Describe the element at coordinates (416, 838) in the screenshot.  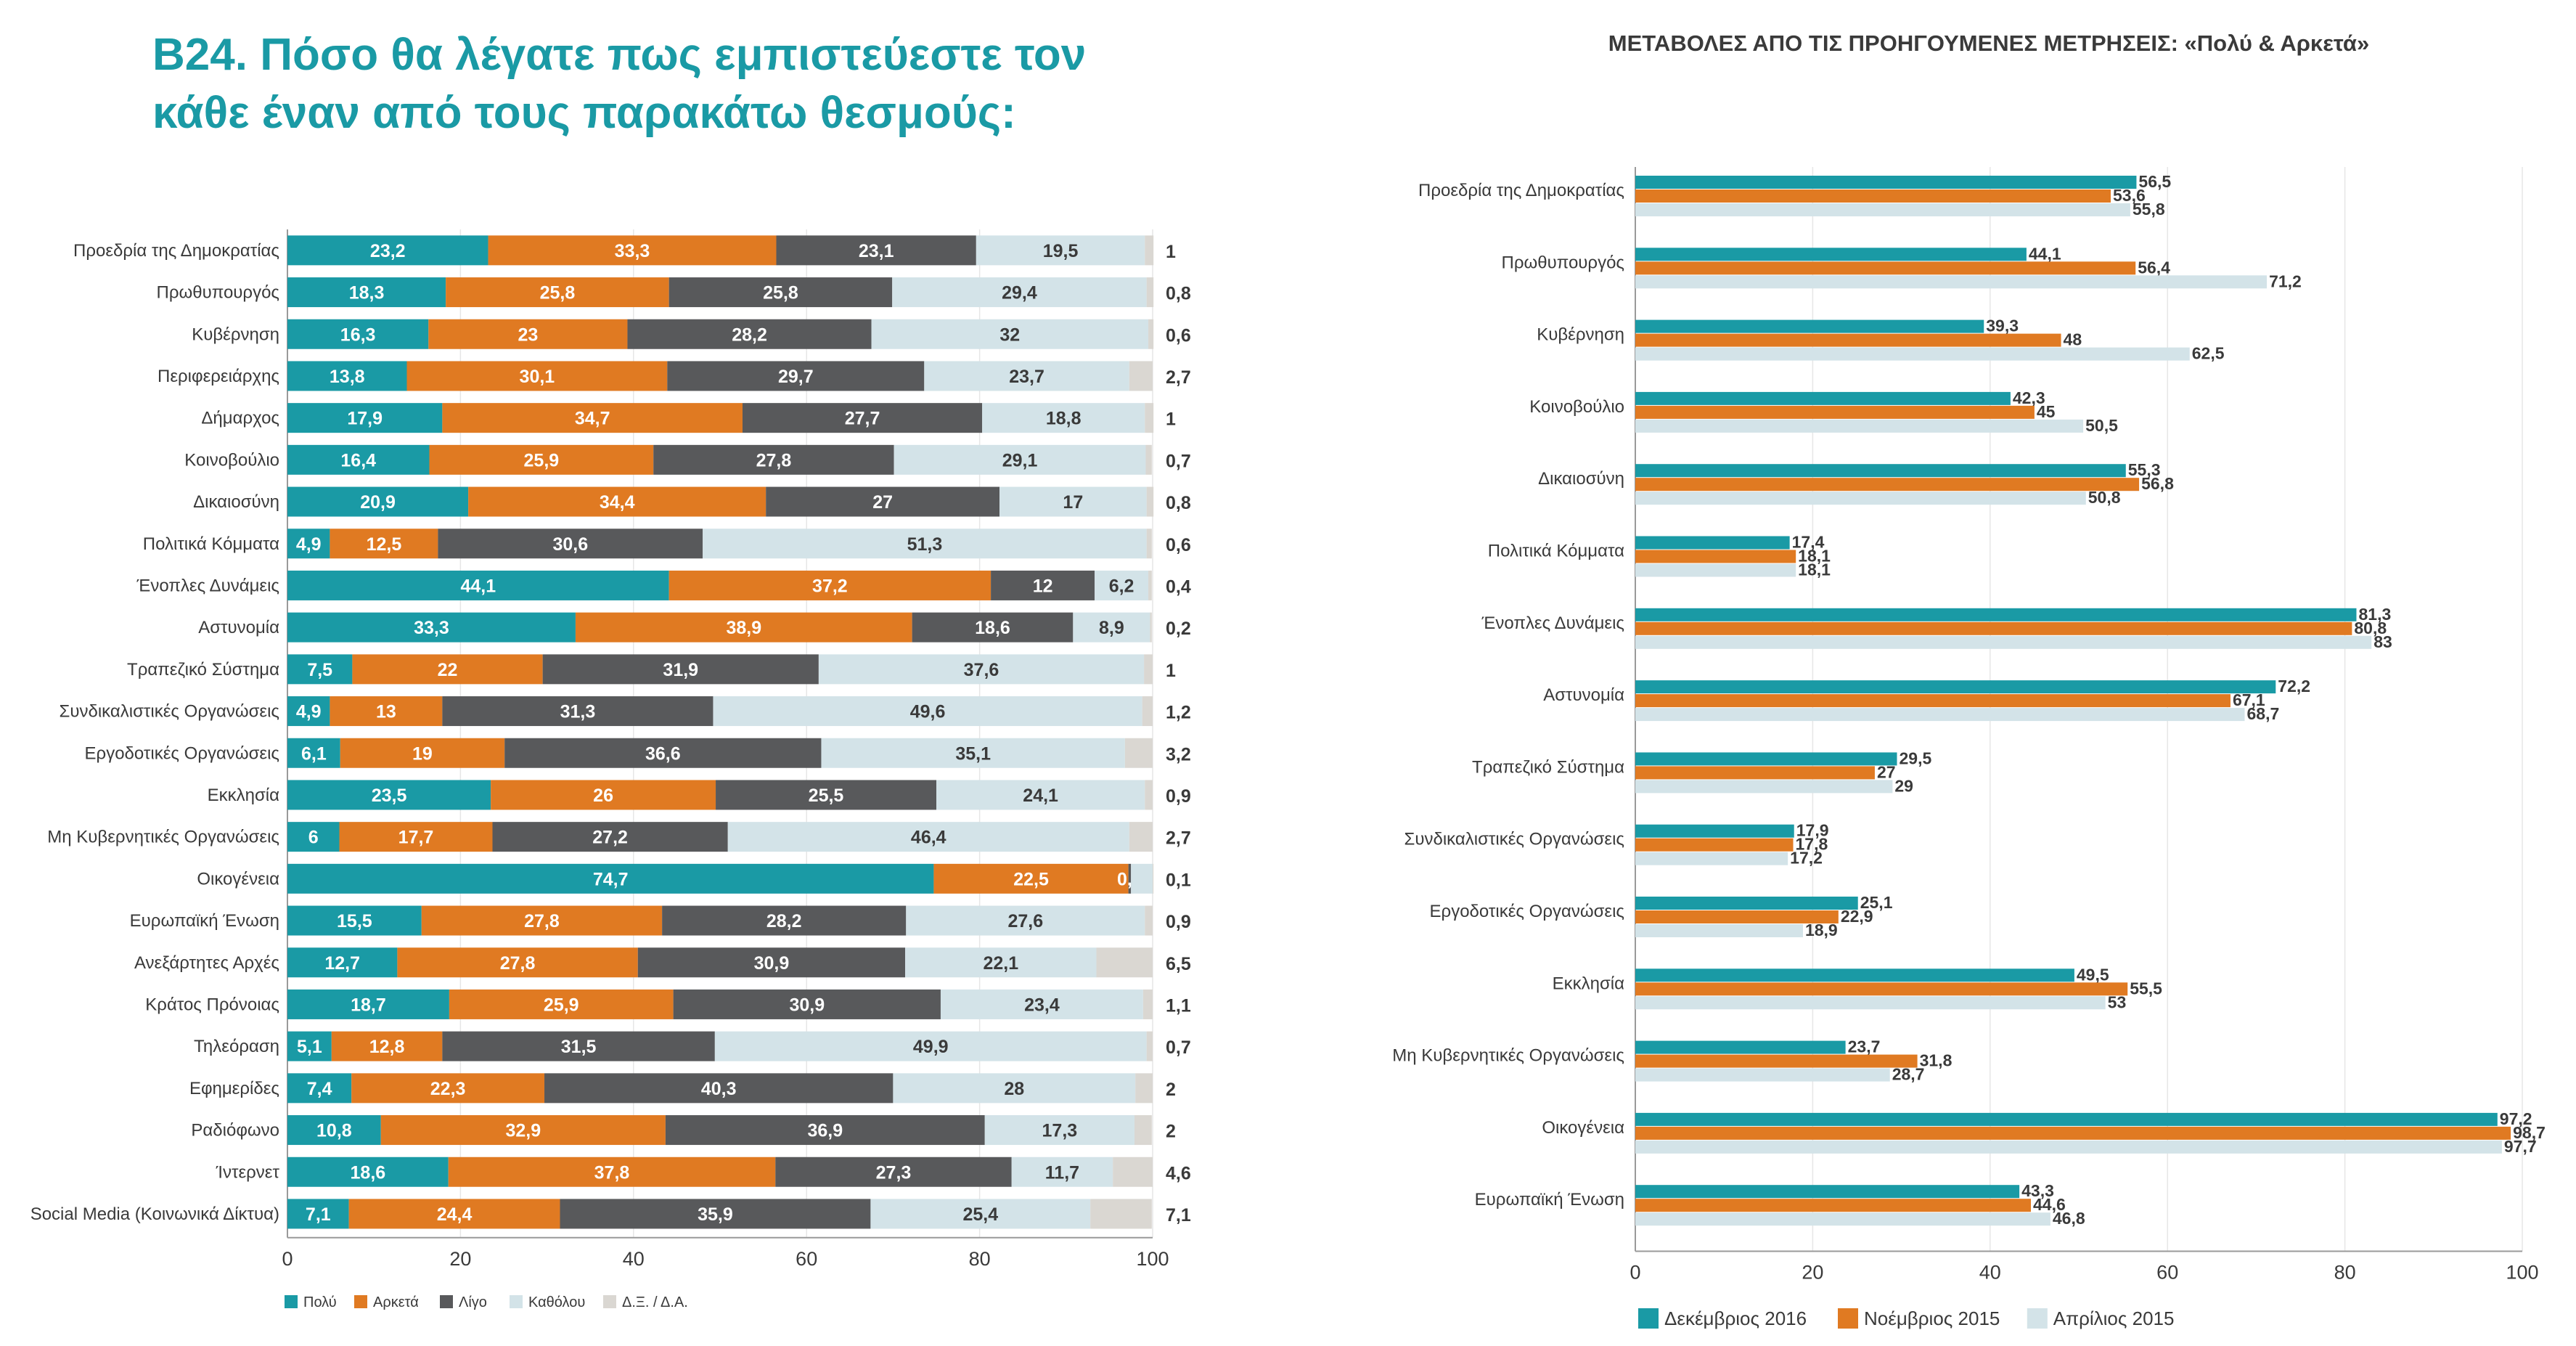
I see `data-label: 17,7` at that location.